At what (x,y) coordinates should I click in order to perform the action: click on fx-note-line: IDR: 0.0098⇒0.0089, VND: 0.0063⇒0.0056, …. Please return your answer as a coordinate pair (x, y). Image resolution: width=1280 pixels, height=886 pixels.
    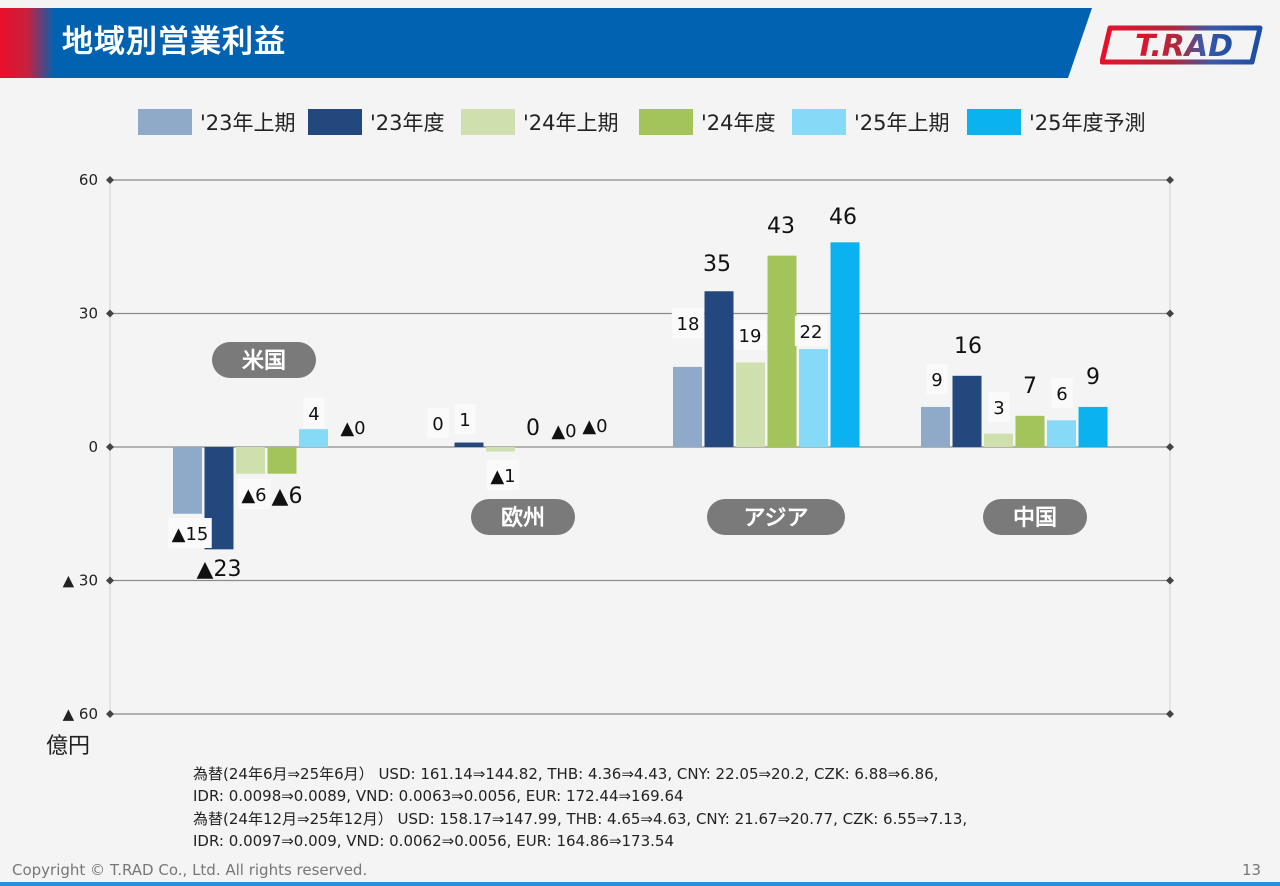
    Looking at the image, I should click on (438, 796).